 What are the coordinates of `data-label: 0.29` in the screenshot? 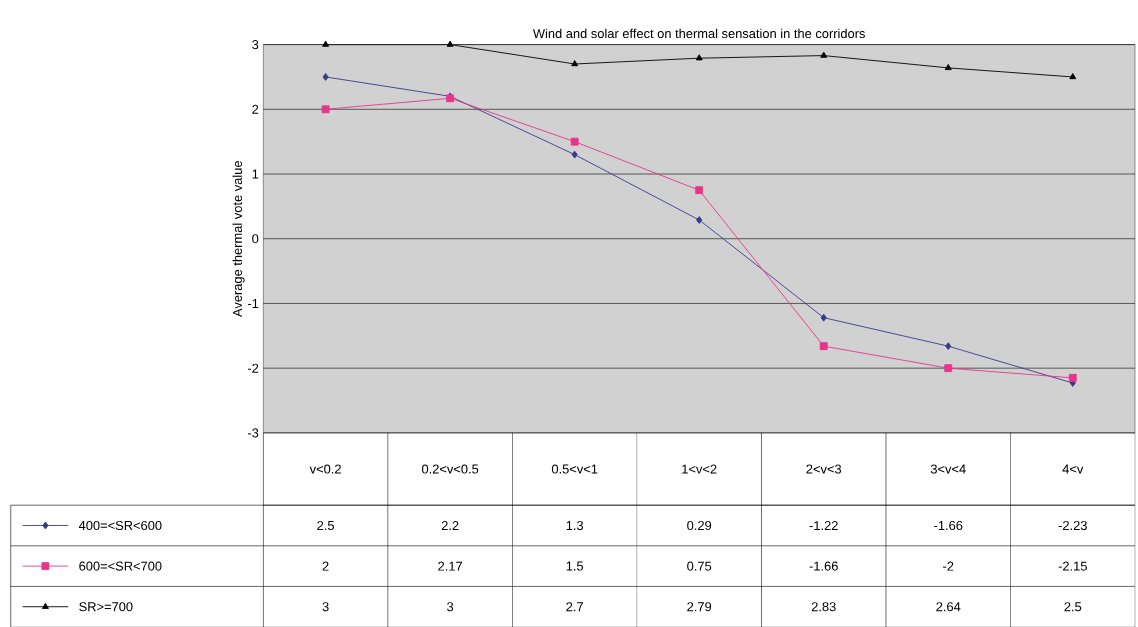 It's located at (699, 525).